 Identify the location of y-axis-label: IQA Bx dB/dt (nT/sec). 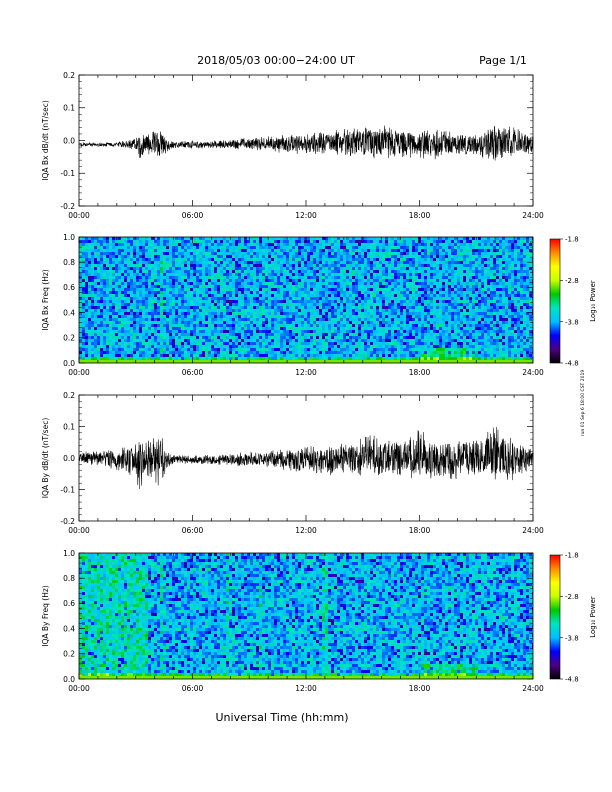
(45, 140).